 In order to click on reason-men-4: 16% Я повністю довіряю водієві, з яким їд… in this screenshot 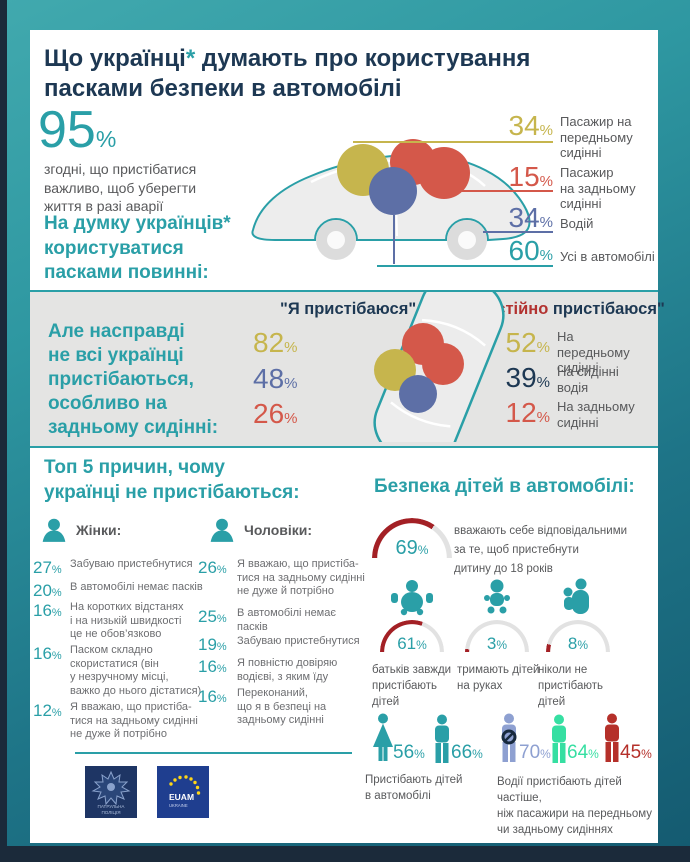, I will do `click(282, 670)`.